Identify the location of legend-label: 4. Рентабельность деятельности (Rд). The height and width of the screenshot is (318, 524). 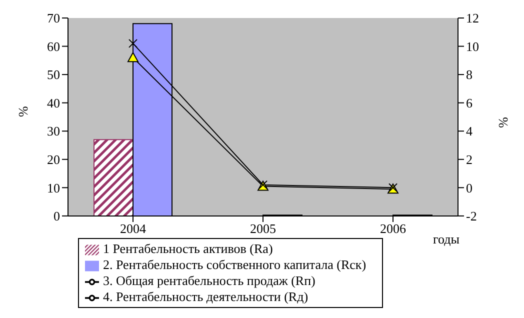
(205, 296).